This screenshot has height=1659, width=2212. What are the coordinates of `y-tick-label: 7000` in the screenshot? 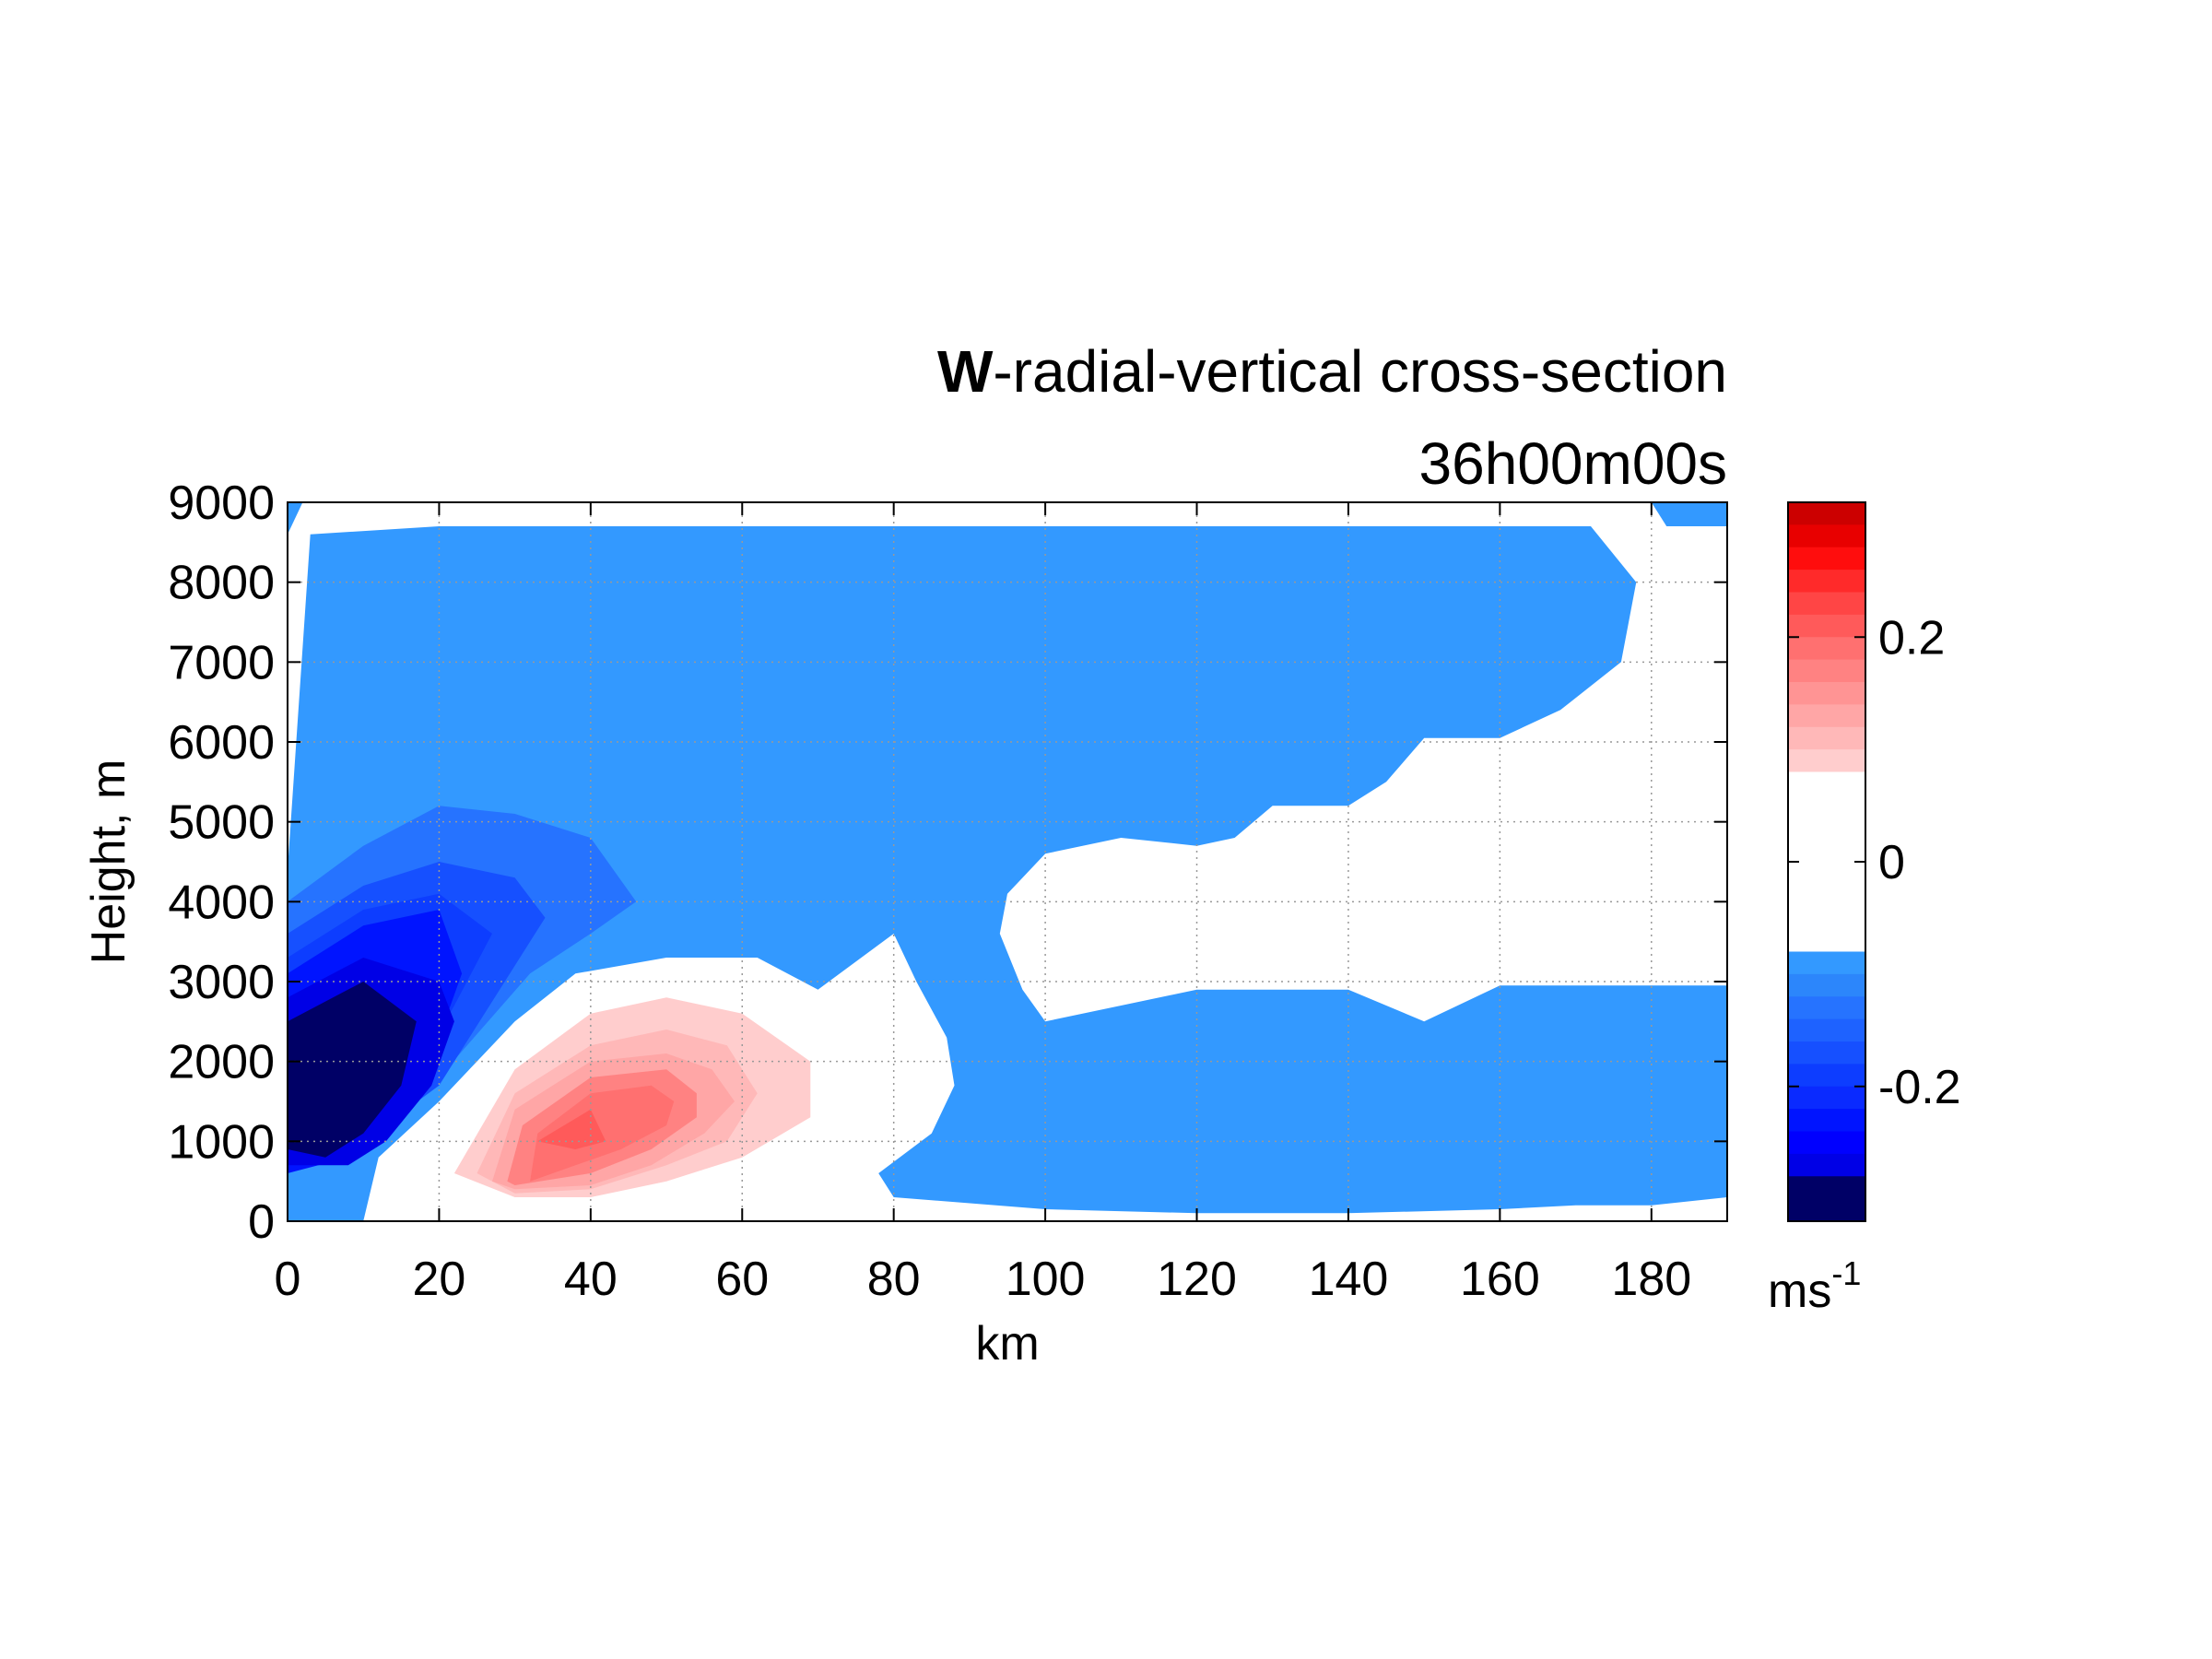 It's located at (221, 662).